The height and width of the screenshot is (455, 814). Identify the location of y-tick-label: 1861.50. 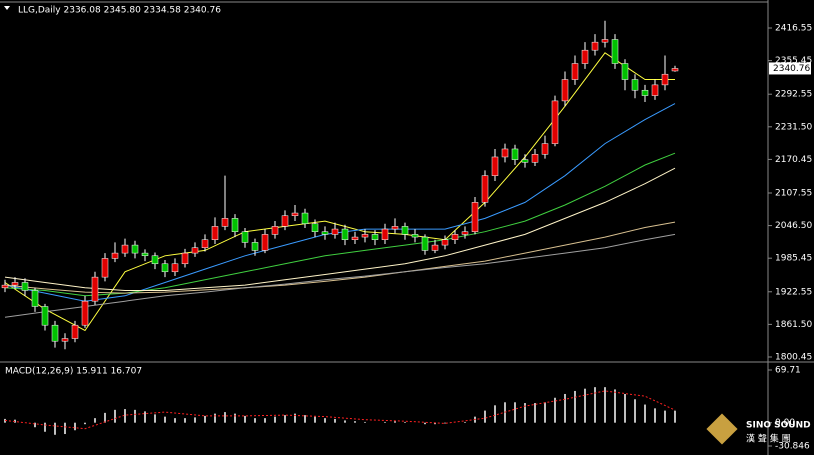
(793, 325).